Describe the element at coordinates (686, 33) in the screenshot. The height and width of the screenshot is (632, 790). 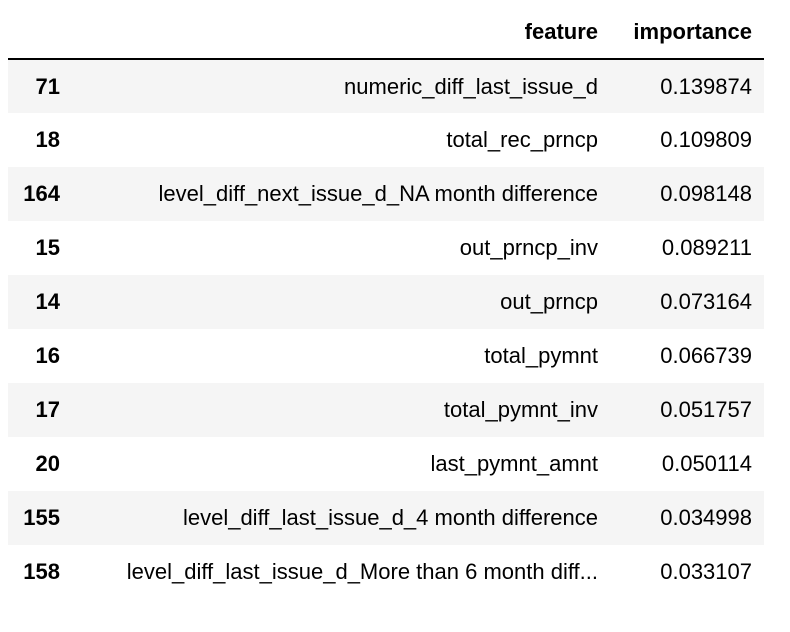
I see `column-header-importance: importance` at that location.